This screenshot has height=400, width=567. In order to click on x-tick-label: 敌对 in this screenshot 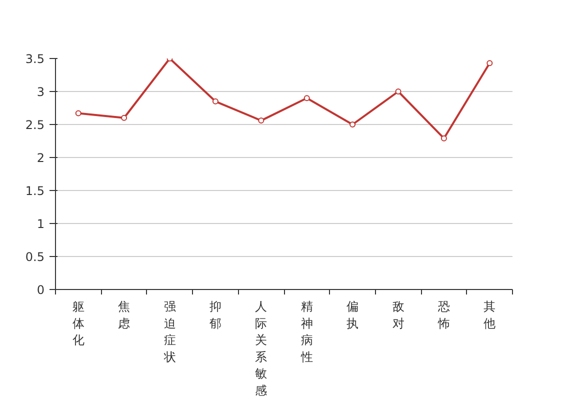, I will do `click(398, 315)`.